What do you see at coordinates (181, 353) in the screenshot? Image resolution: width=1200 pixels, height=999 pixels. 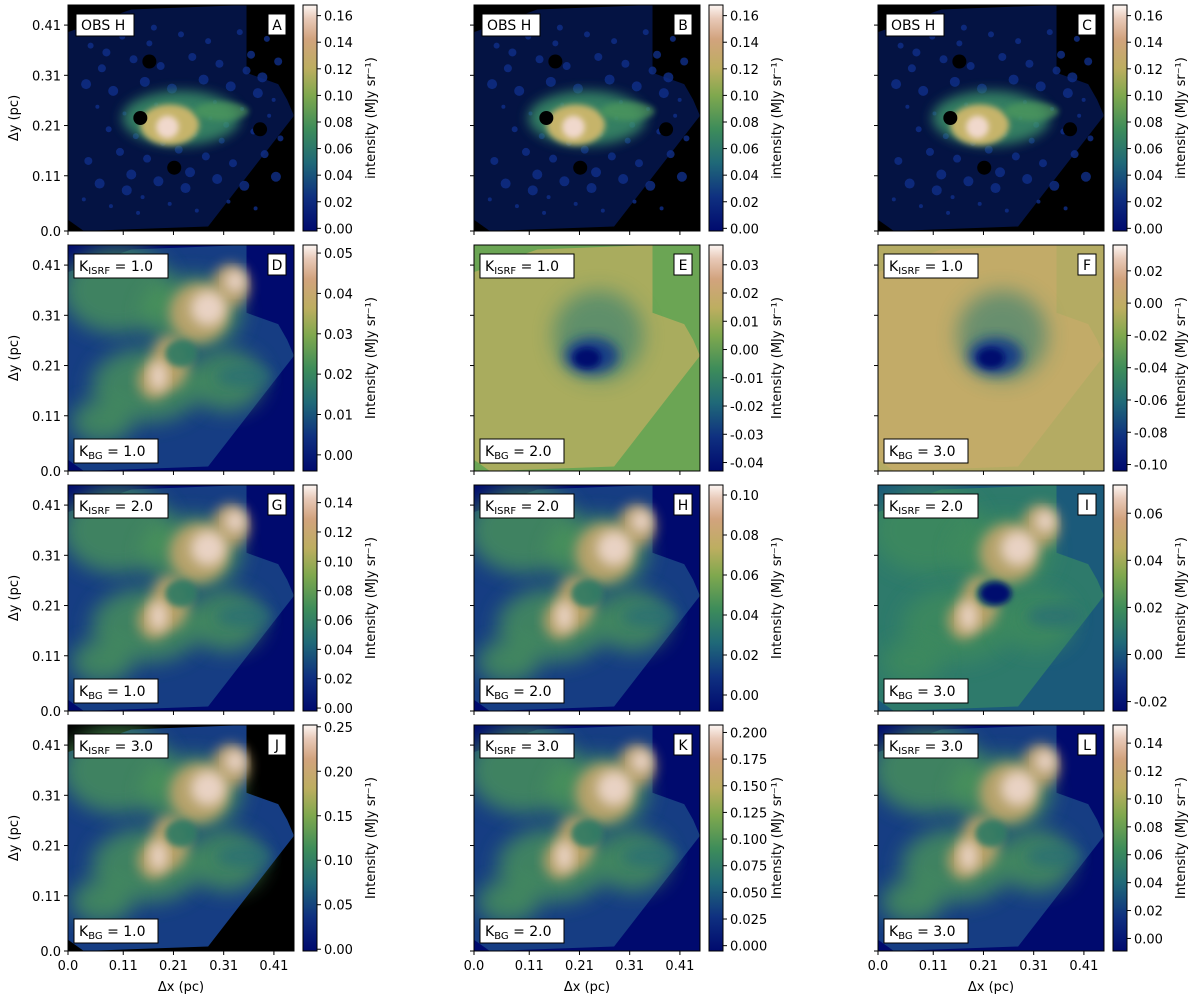 I see `cavity-blob` at bounding box center [181, 353].